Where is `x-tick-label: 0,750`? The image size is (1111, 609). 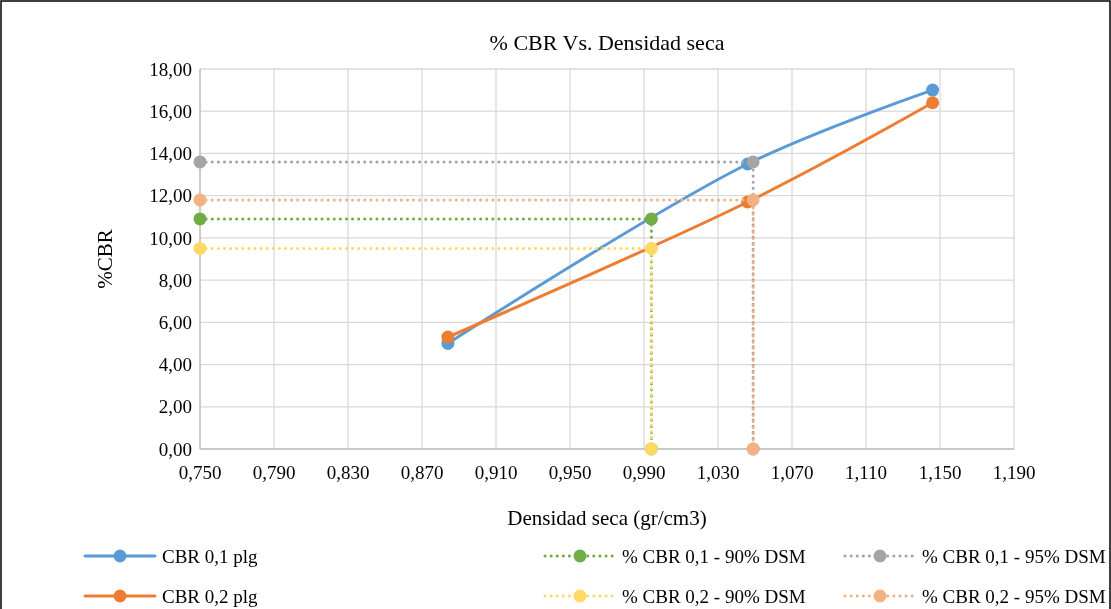
x-tick-label: 0,750 is located at coordinates (200, 472).